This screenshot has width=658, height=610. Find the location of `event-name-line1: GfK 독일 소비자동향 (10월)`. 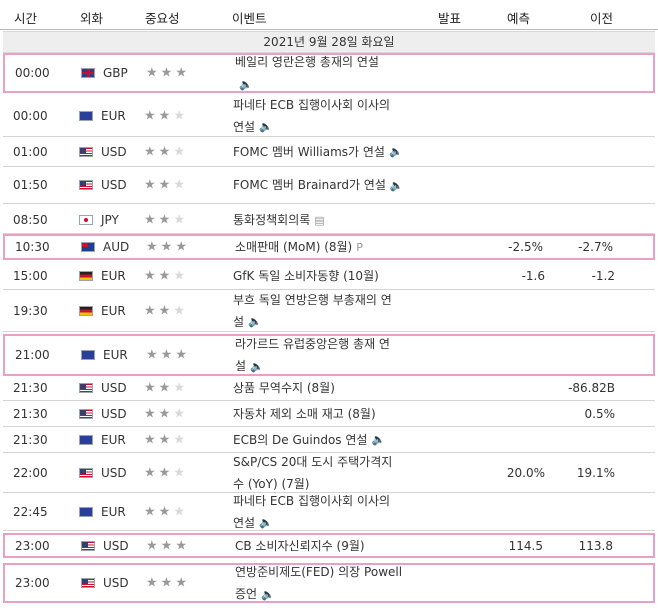

event-name-line1: GfK 독일 소비자동향 (10월) is located at coordinates (306, 275).